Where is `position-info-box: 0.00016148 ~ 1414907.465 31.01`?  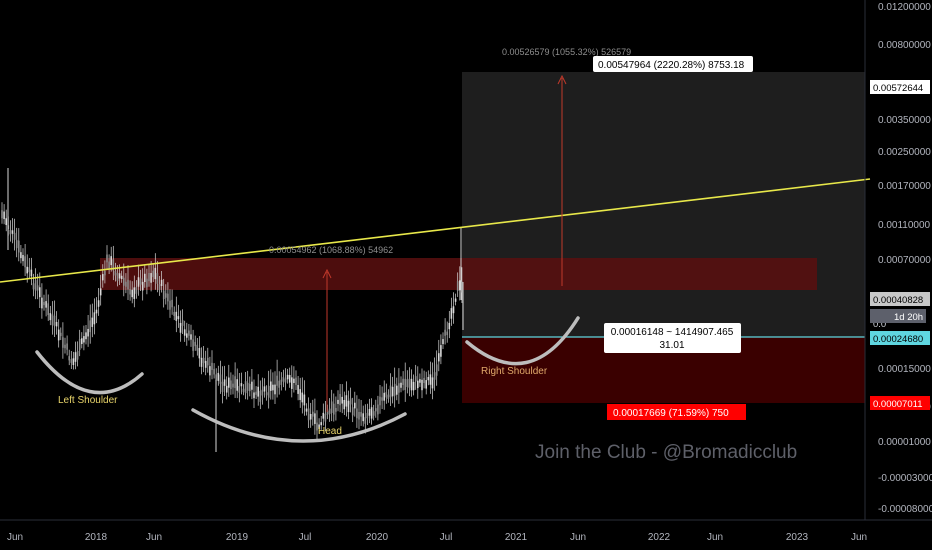
position-info-box: 0.00016148 ~ 1414907.465 31.01 is located at coordinates (672, 338).